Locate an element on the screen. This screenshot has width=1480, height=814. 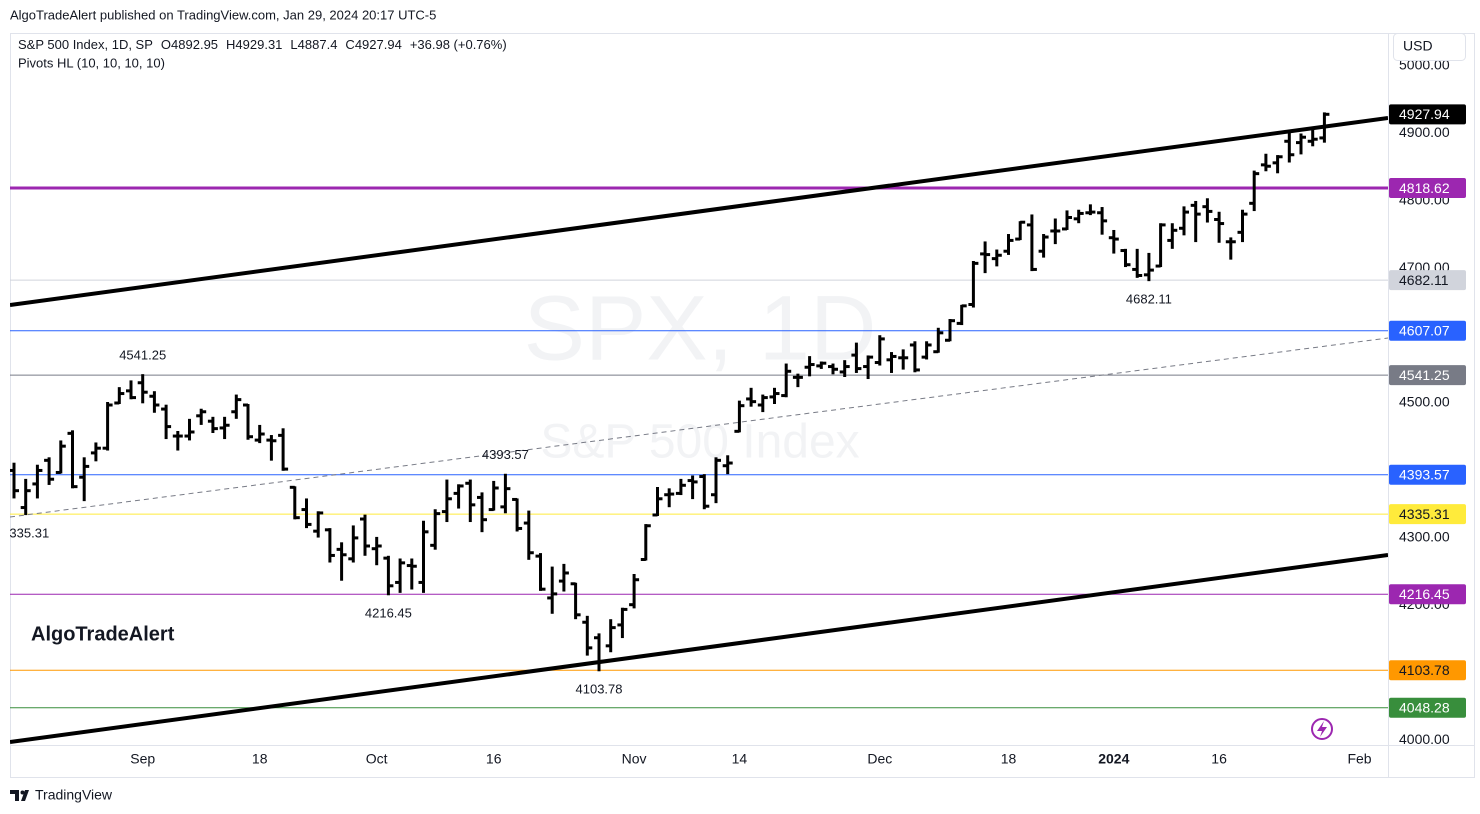
alert-icon is located at coordinates (1322, 729).